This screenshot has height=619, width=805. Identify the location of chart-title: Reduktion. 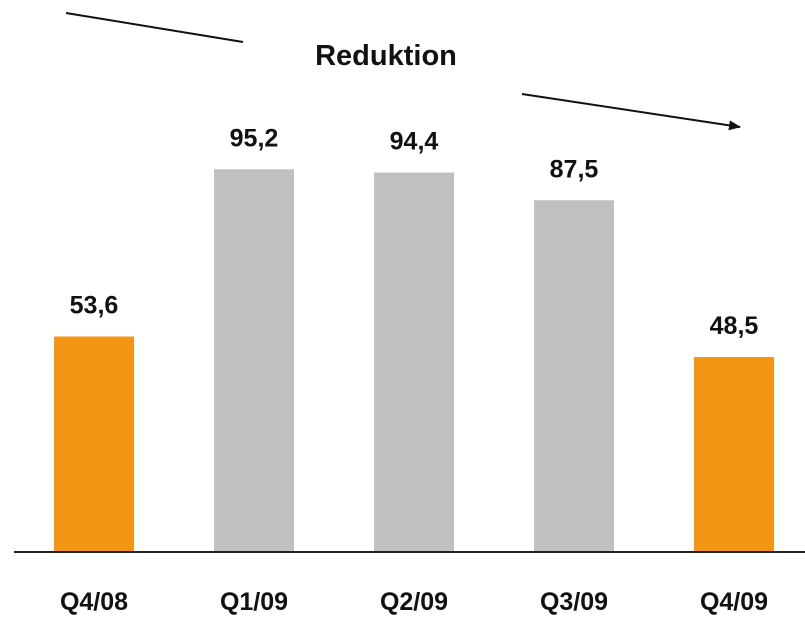
(386, 56).